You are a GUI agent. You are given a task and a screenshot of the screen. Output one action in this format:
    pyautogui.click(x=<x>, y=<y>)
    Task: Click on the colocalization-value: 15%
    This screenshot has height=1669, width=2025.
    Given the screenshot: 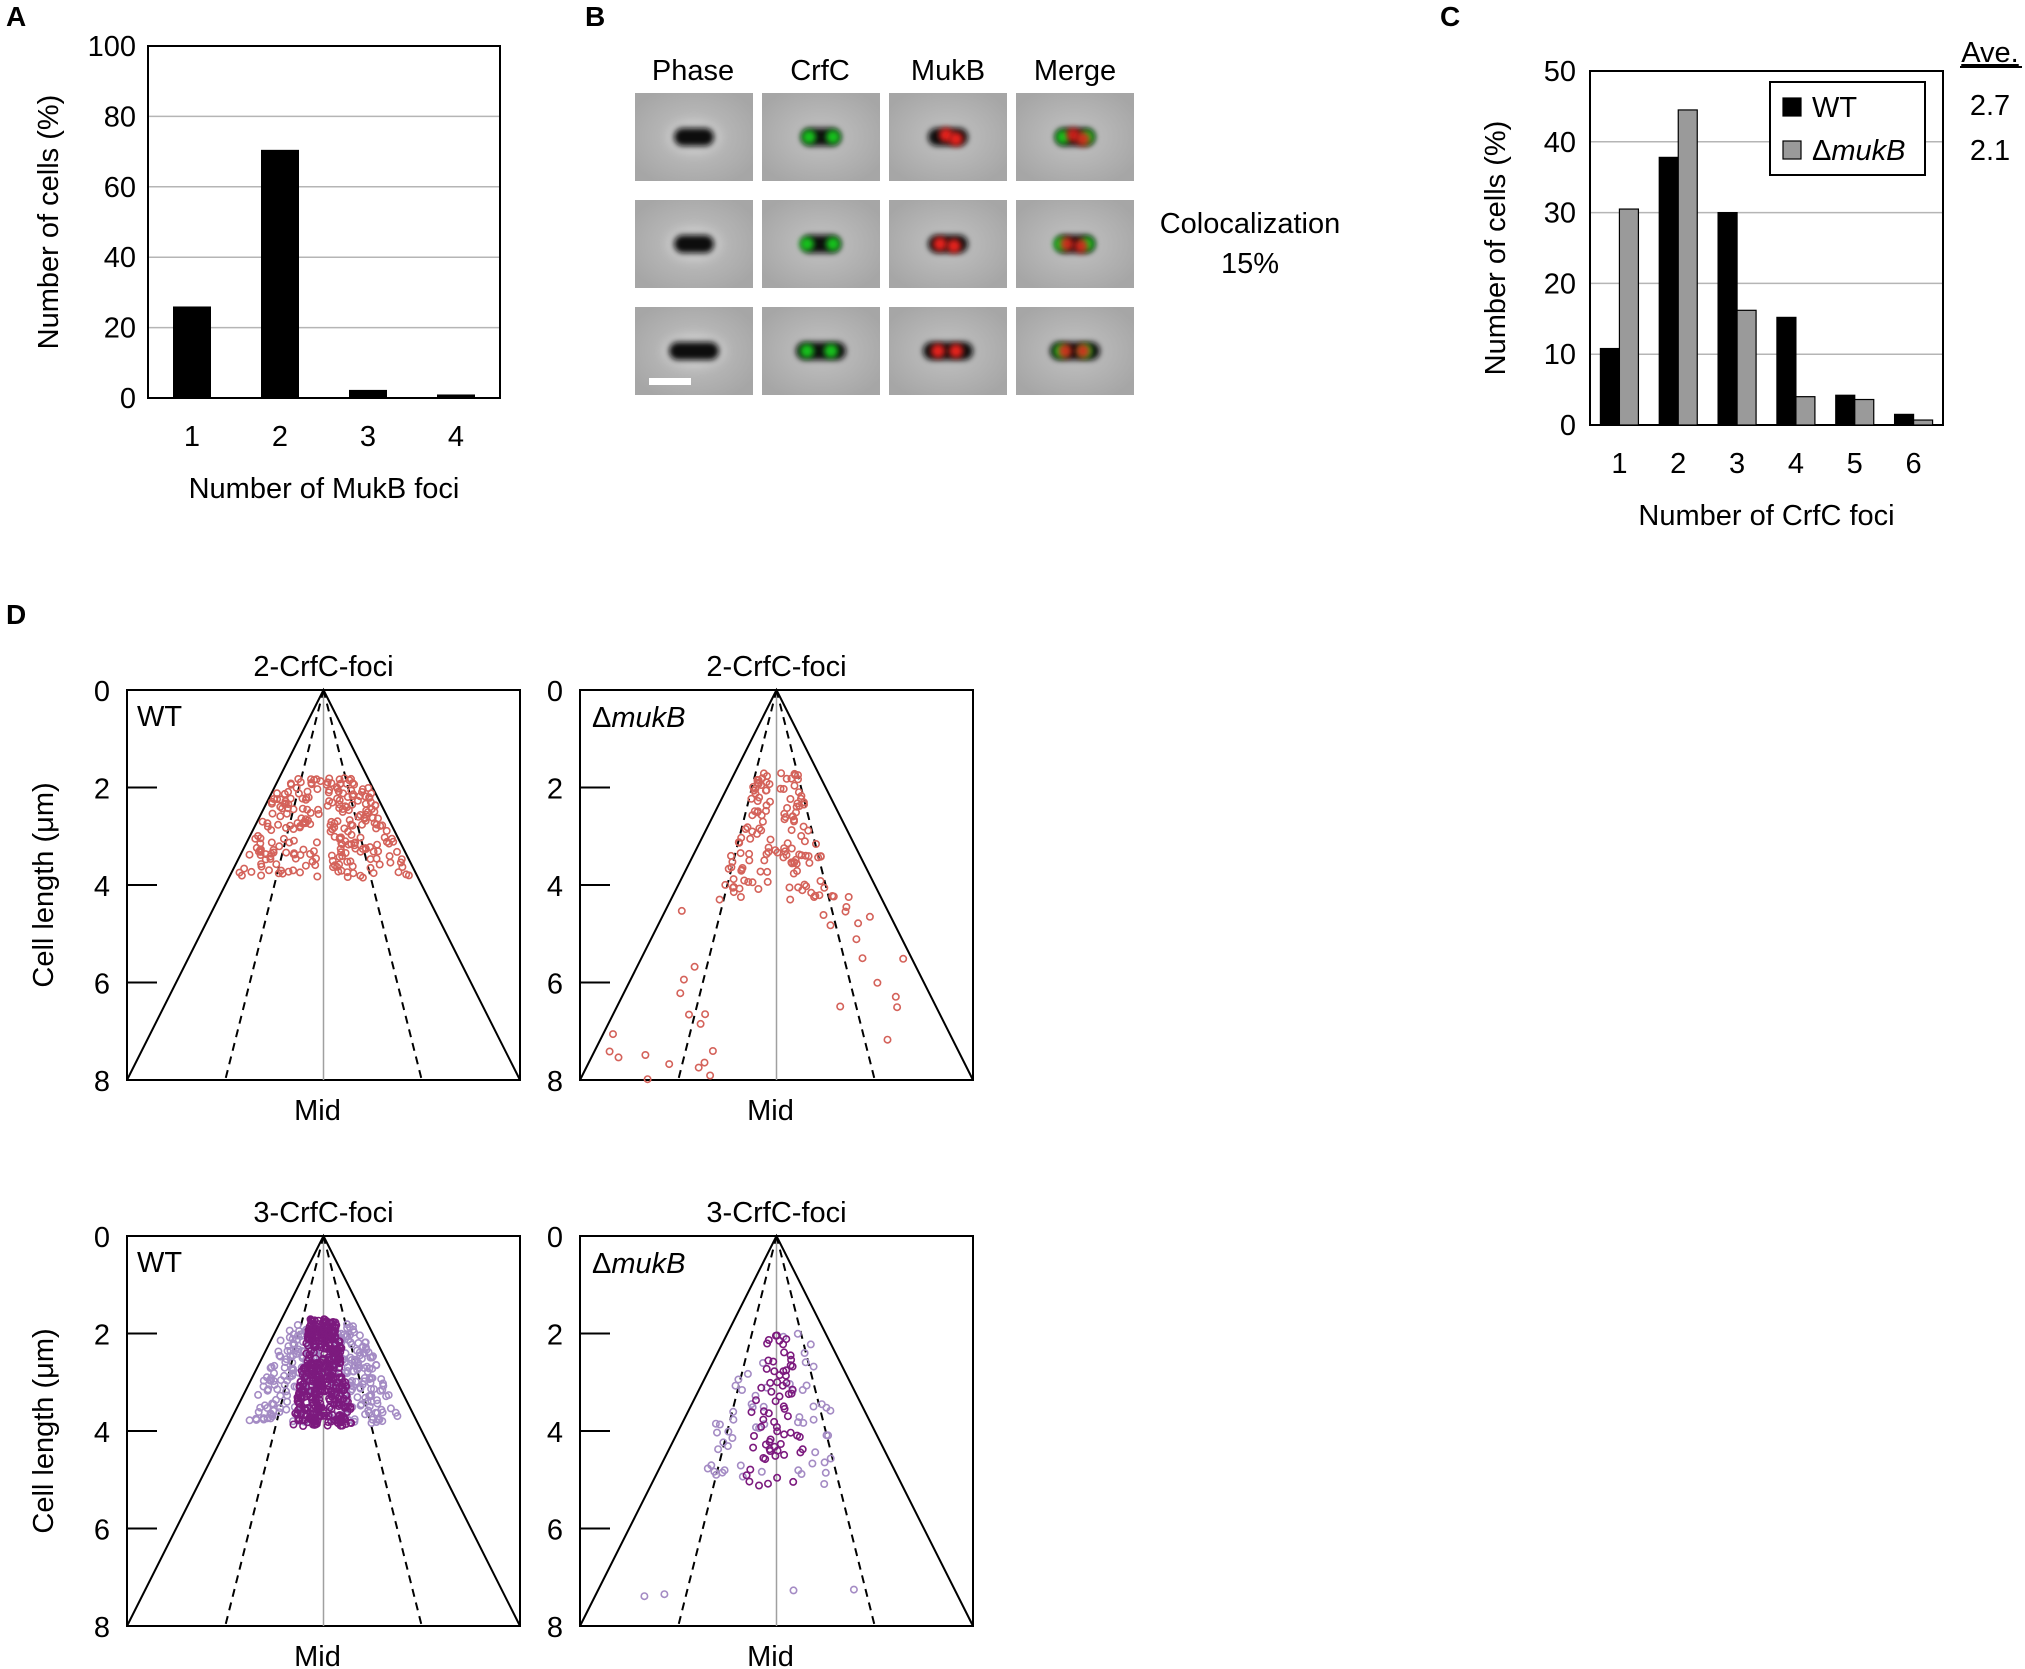 What is the action you would take?
    pyautogui.click(x=1250, y=264)
    